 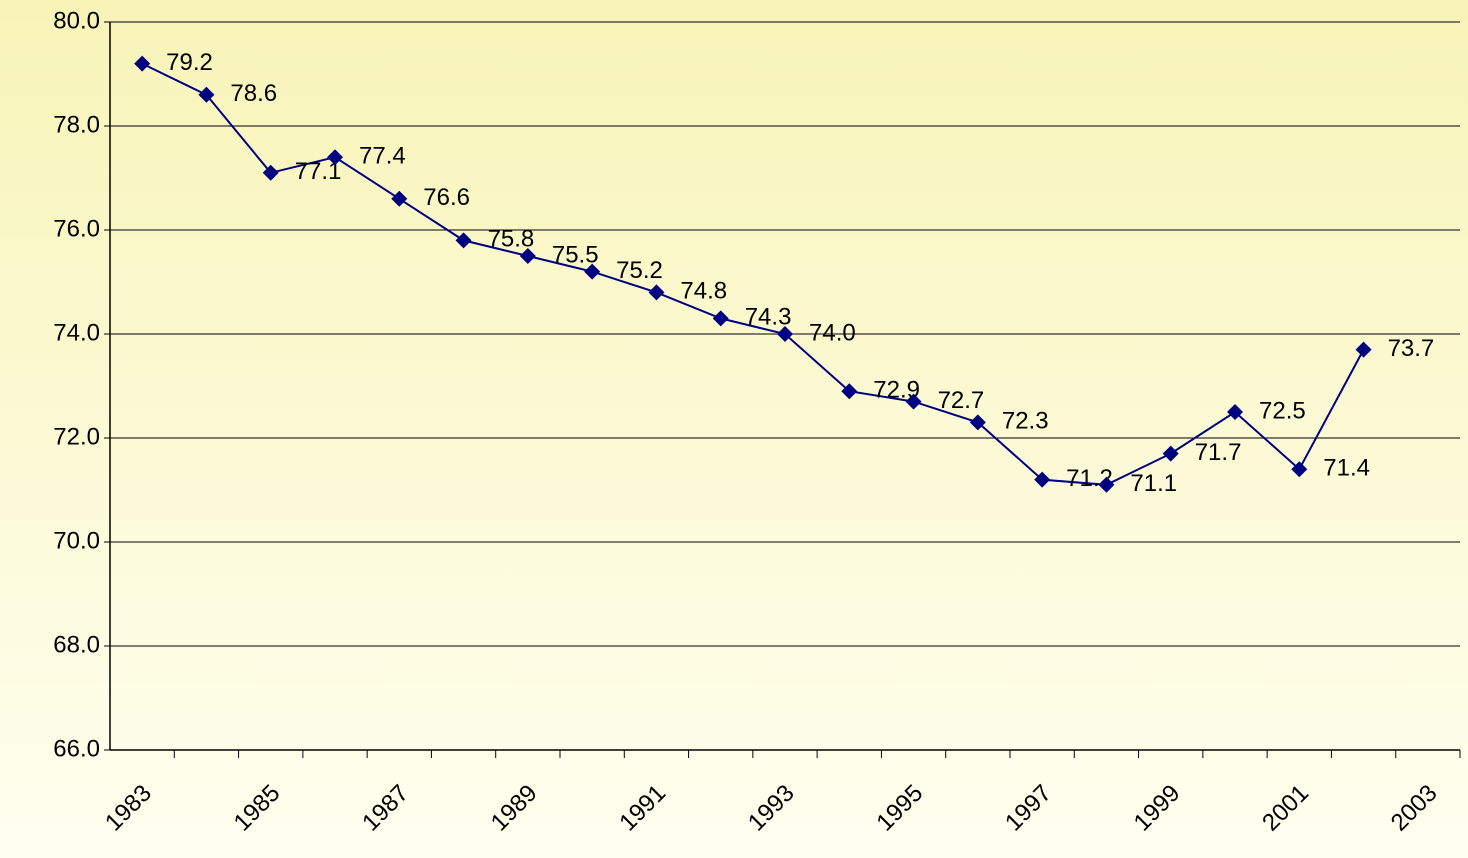 What do you see at coordinates (639, 270) in the screenshot?
I see `data-label: 75.2` at bounding box center [639, 270].